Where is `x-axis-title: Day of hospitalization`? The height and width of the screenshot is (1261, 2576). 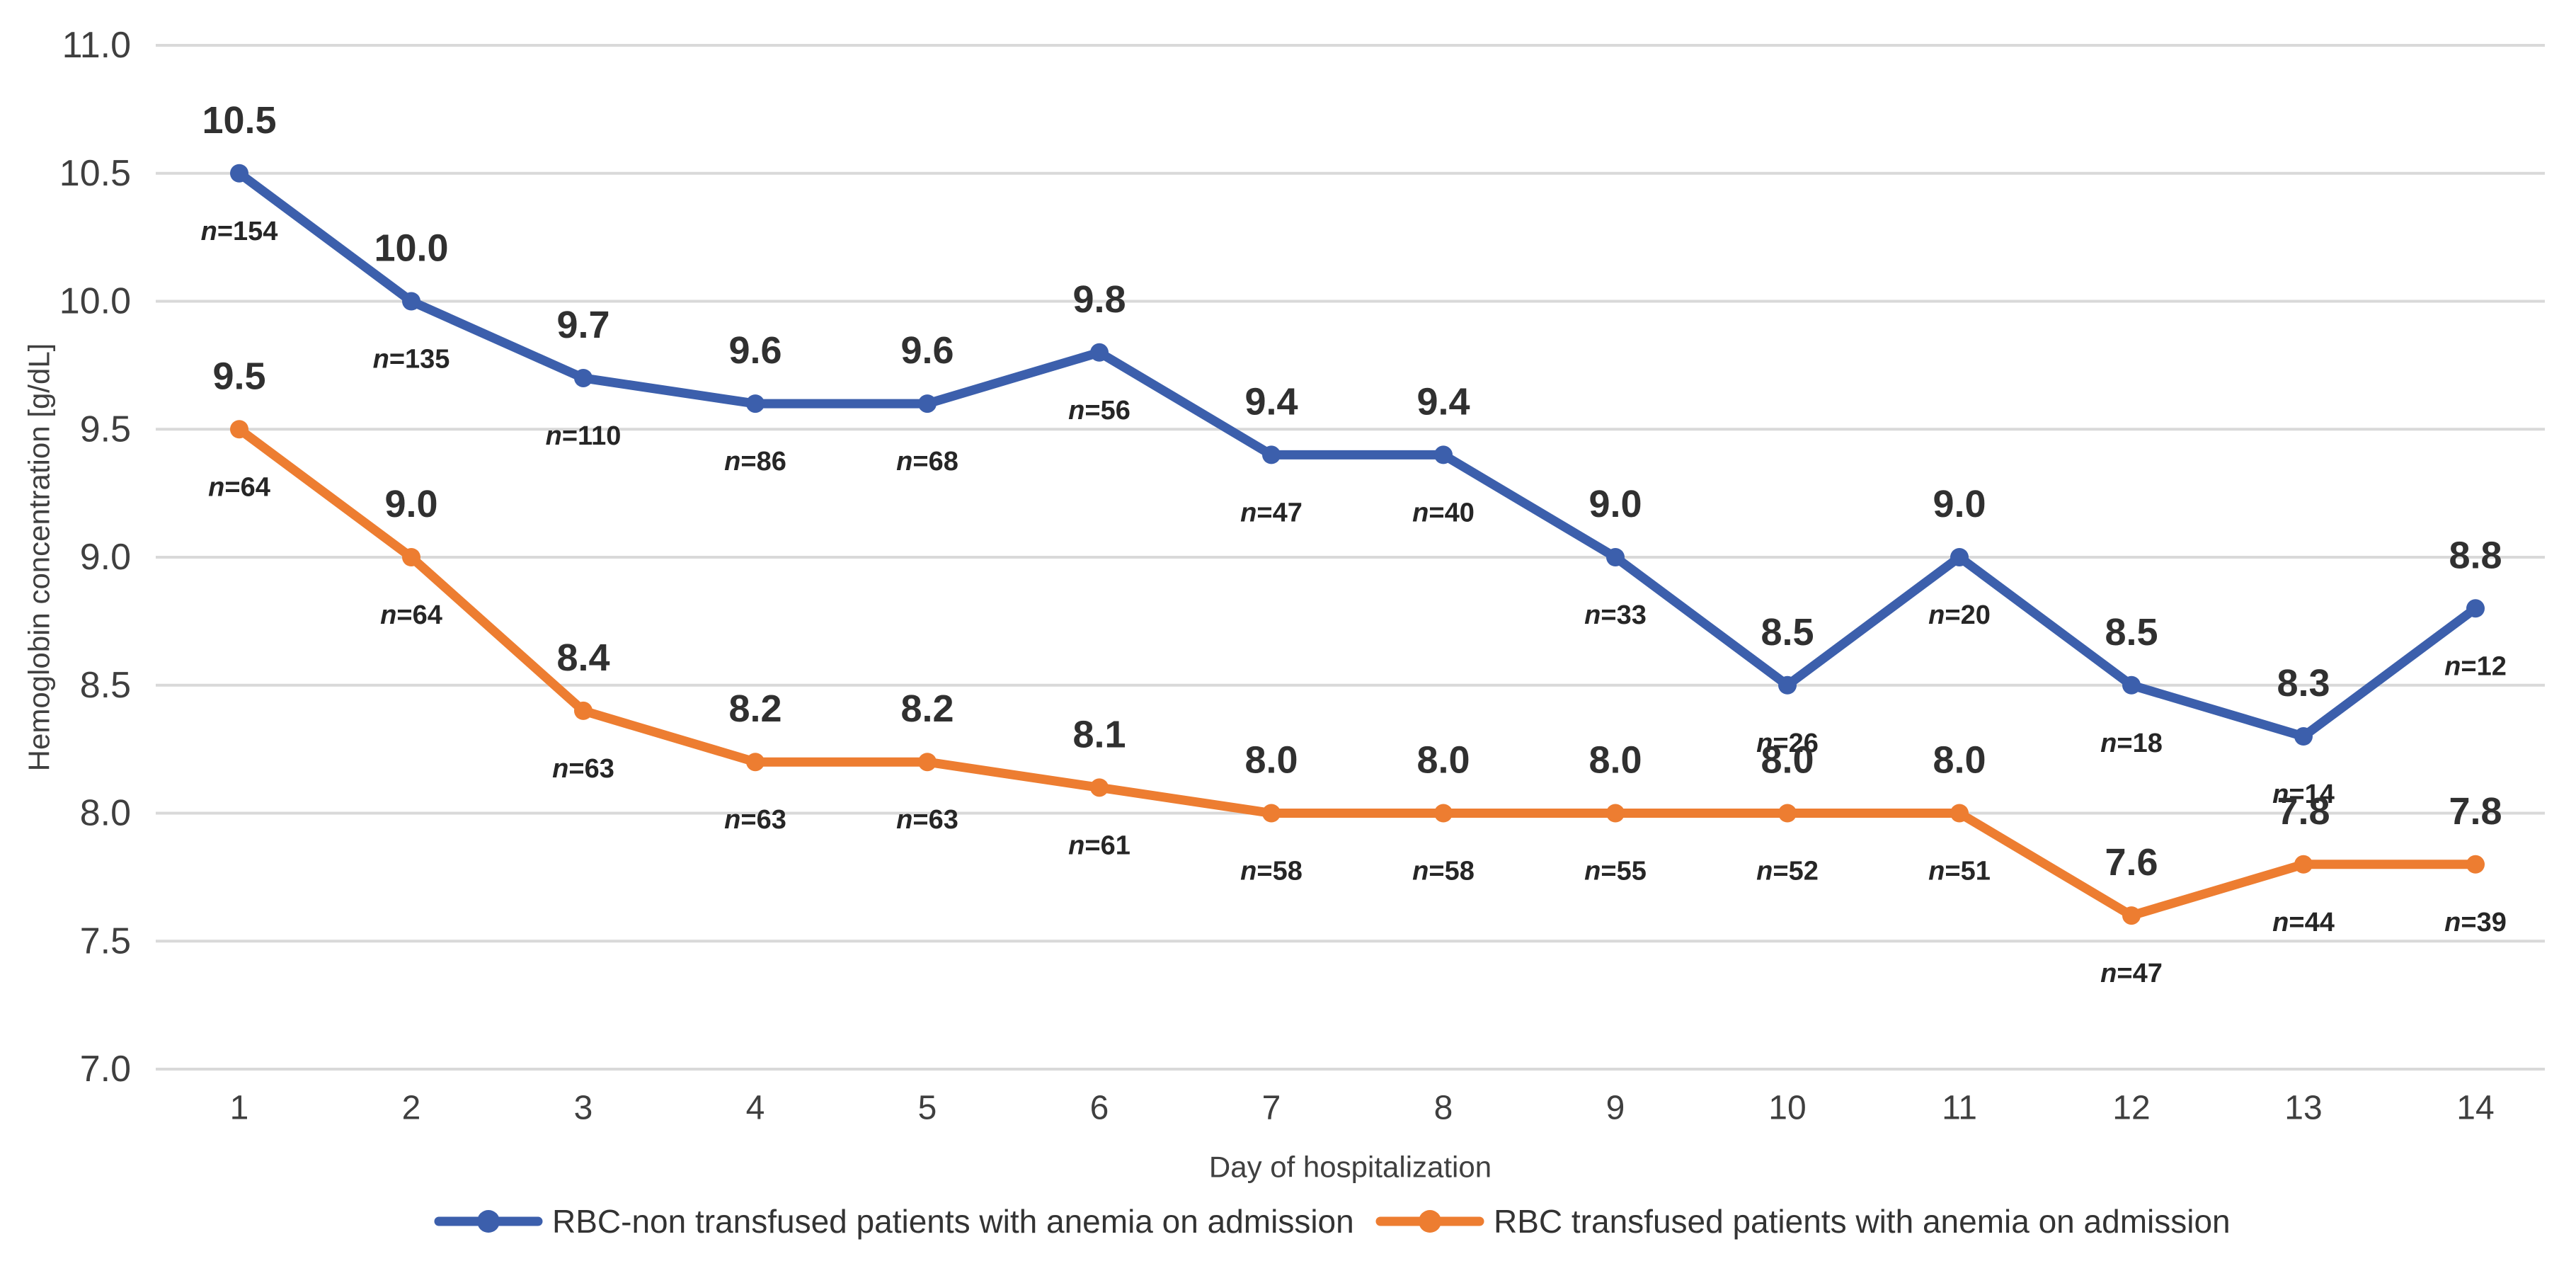 x-axis-title: Day of hospitalization is located at coordinates (1350, 1167).